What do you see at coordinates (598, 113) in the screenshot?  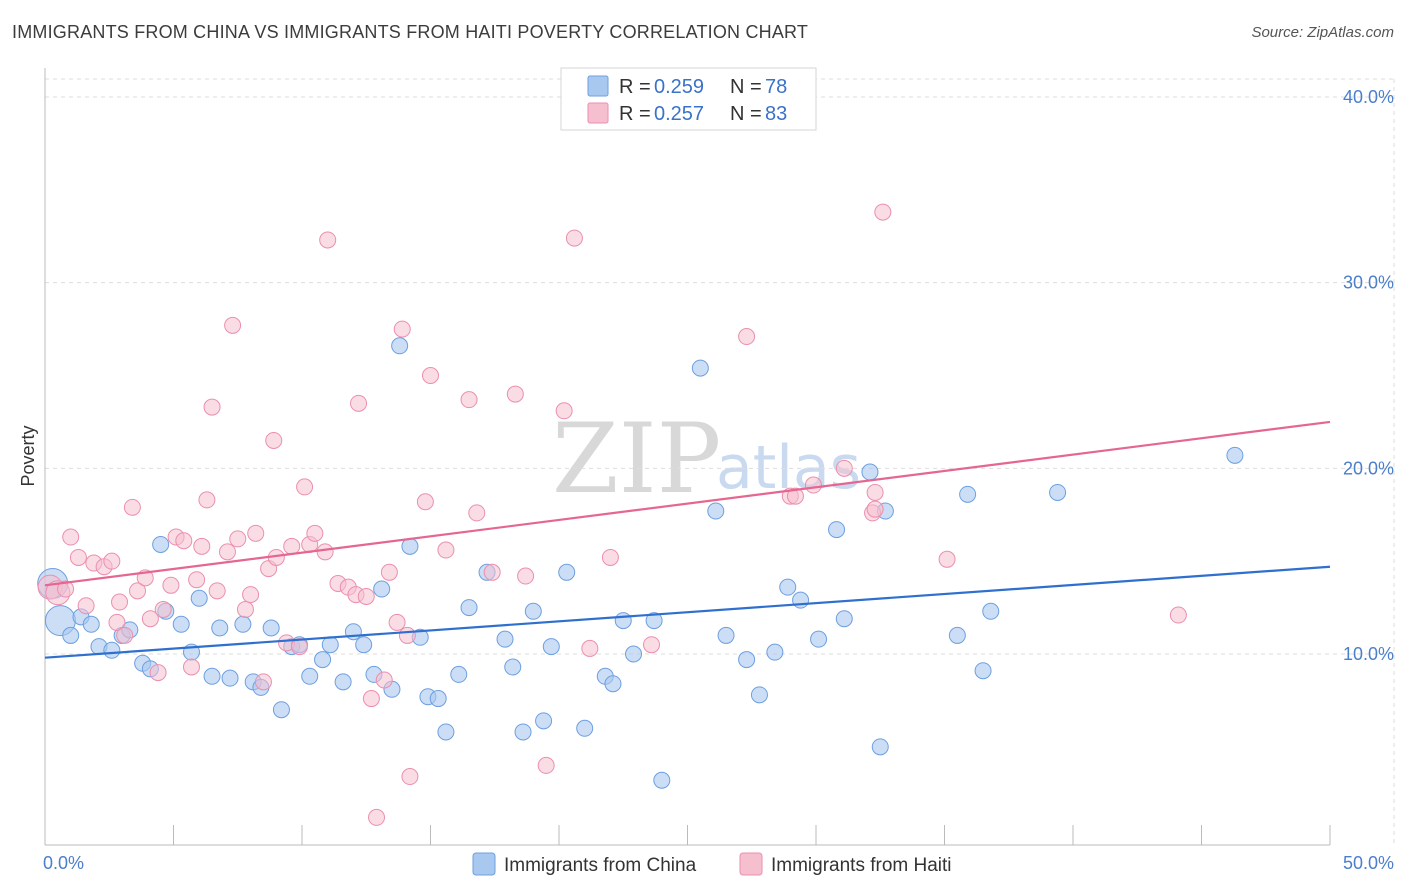 I see `legend-swatch-haiti` at bounding box center [598, 113].